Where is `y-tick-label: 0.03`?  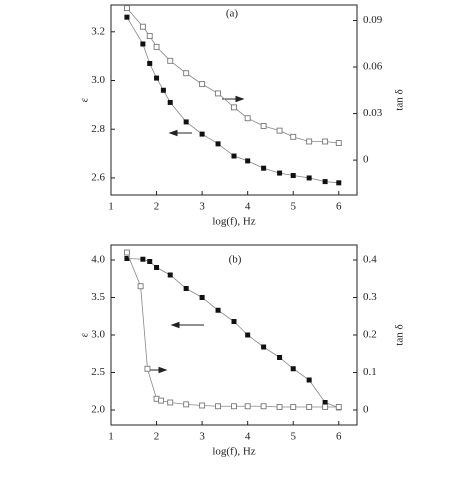 y-tick-label: 0.03 is located at coordinates (373, 113).